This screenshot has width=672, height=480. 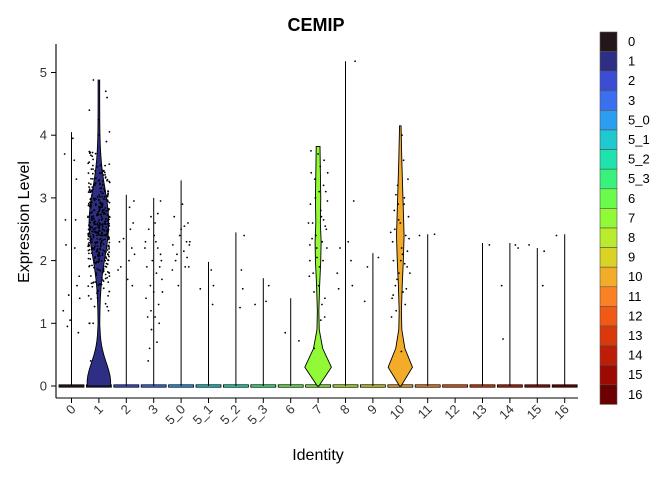 I want to click on legend-label: 16, so click(x=635, y=394).